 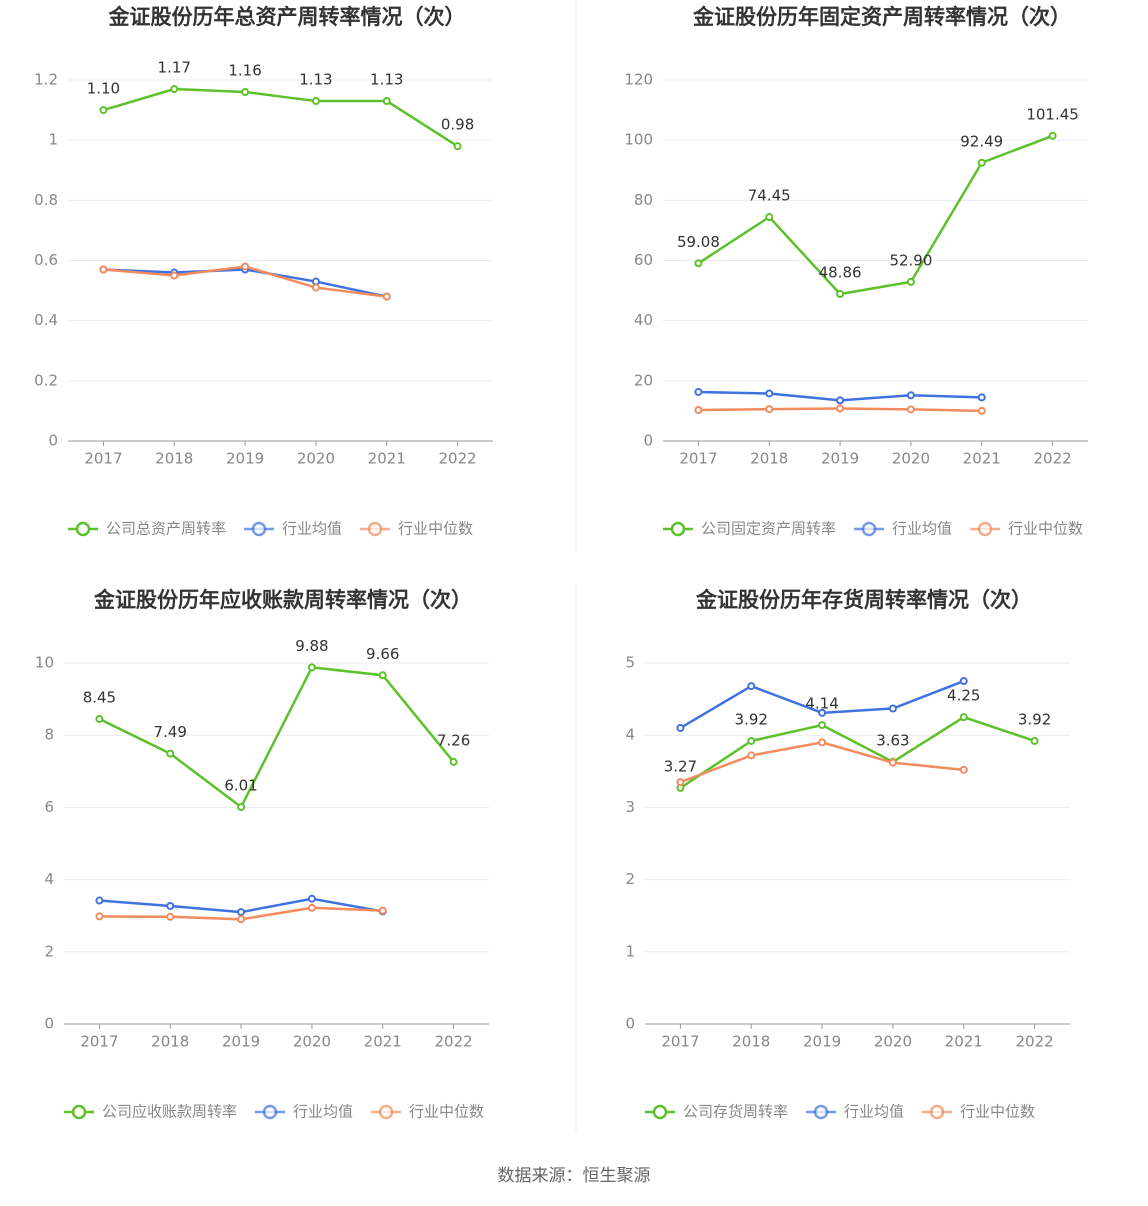 I want to click on data-label: 7.26, so click(x=453, y=740).